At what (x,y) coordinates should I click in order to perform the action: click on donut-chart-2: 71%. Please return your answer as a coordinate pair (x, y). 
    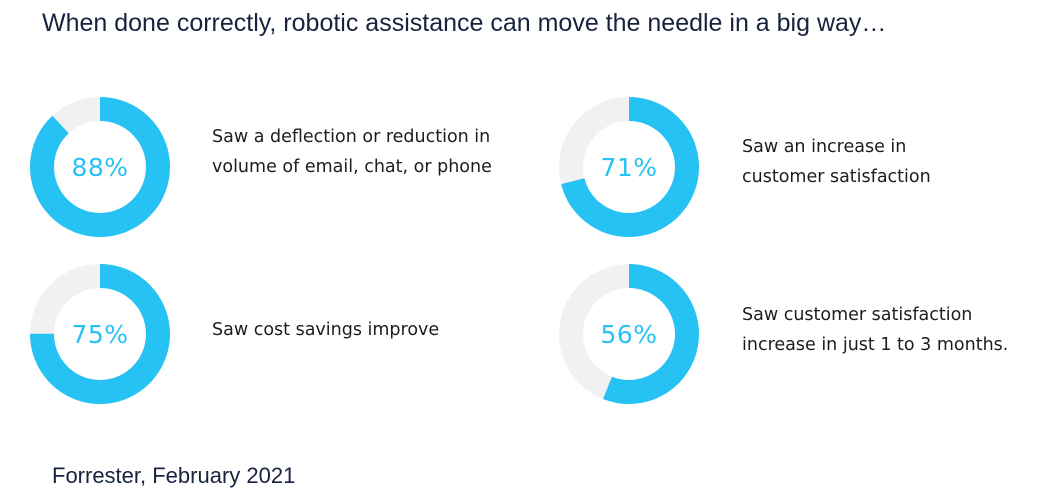
    Looking at the image, I should click on (629, 167).